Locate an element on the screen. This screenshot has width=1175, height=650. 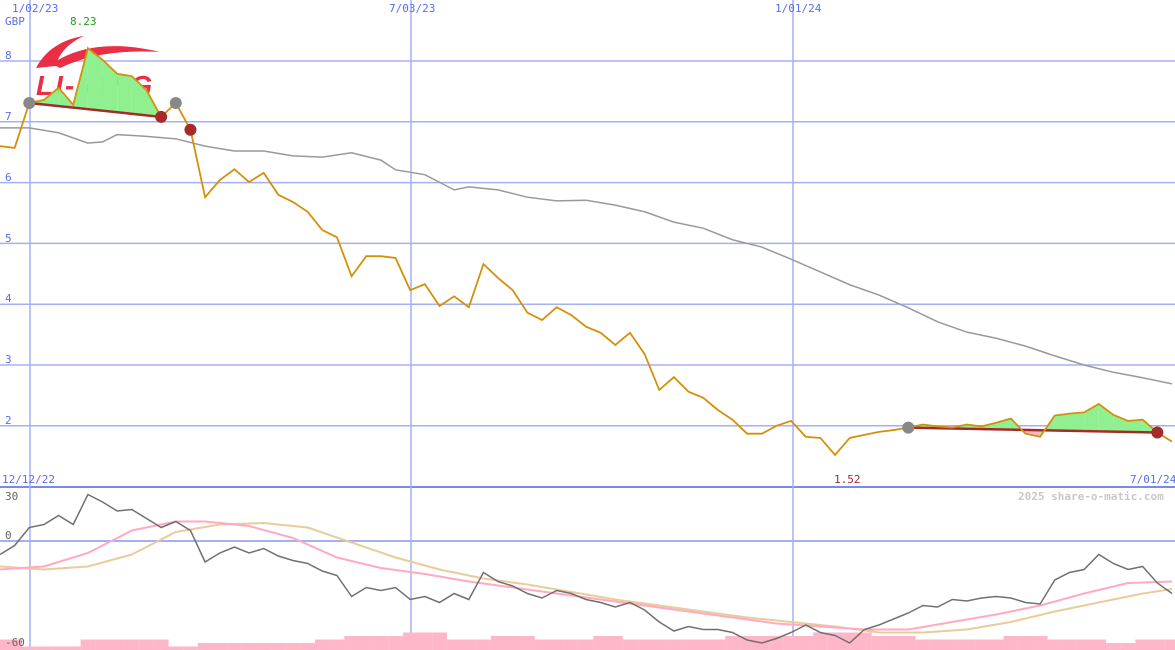
min-label: 1.52 is located at coordinates (847, 479).